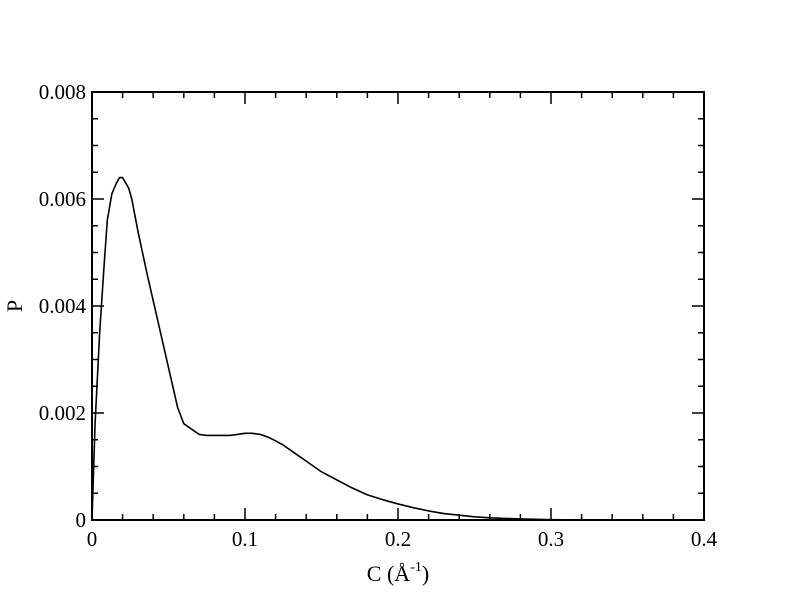 The width and height of the screenshot is (792, 612). What do you see at coordinates (81, 520) in the screenshot?
I see `y-tick-label: 0` at bounding box center [81, 520].